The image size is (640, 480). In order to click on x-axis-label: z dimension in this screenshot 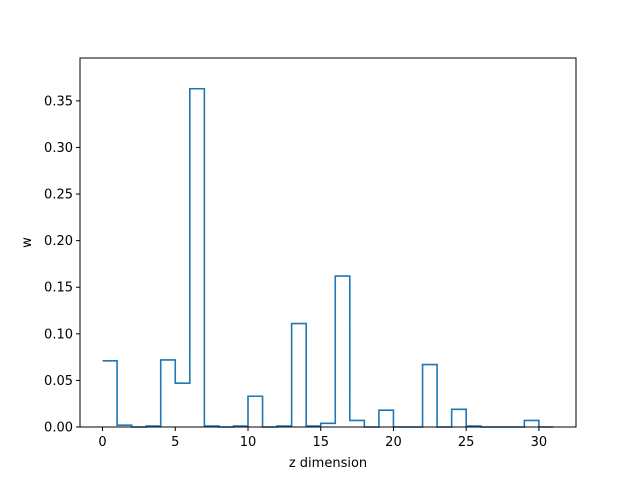, I will do `click(328, 463)`.